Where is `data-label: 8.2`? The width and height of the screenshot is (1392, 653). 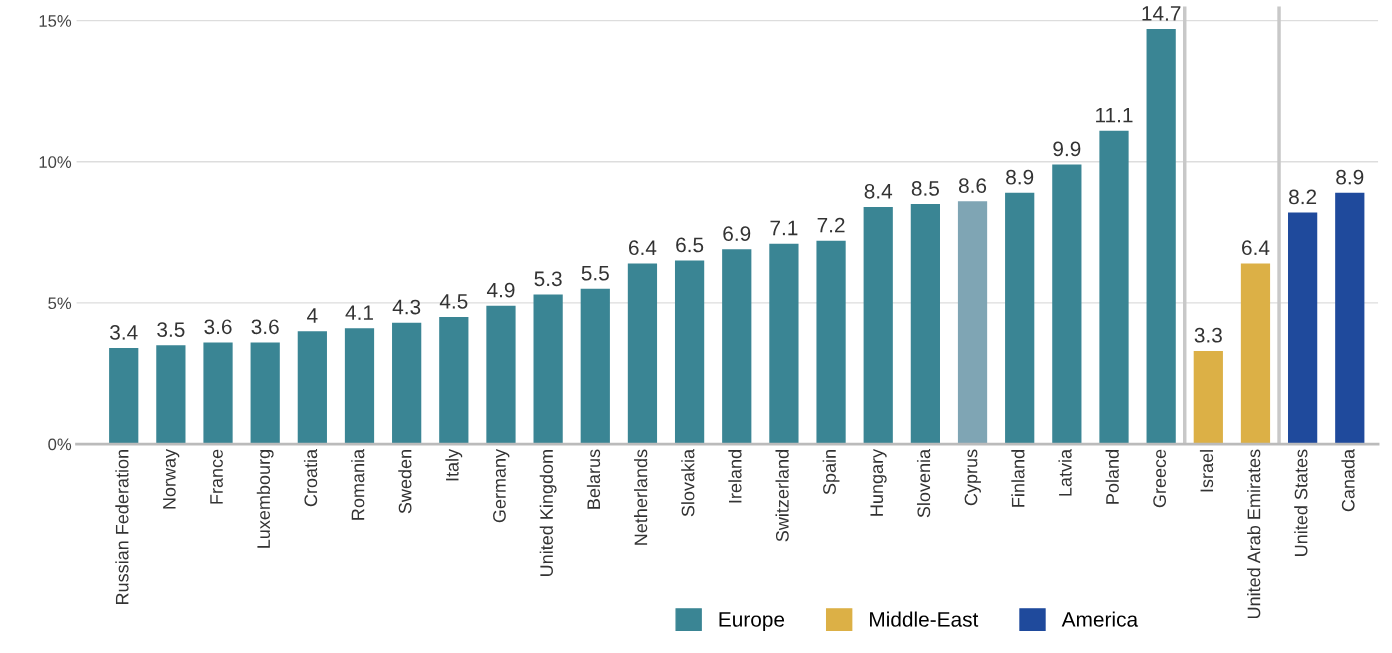 data-label: 8.2 is located at coordinates (1303, 197).